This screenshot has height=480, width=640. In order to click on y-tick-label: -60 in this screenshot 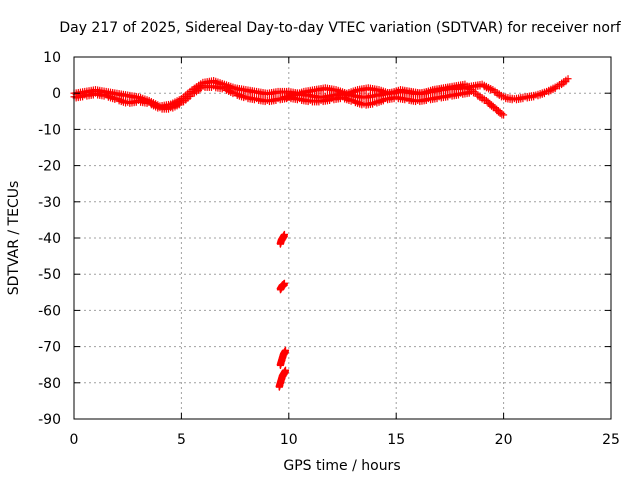, I will do `click(49, 311)`.